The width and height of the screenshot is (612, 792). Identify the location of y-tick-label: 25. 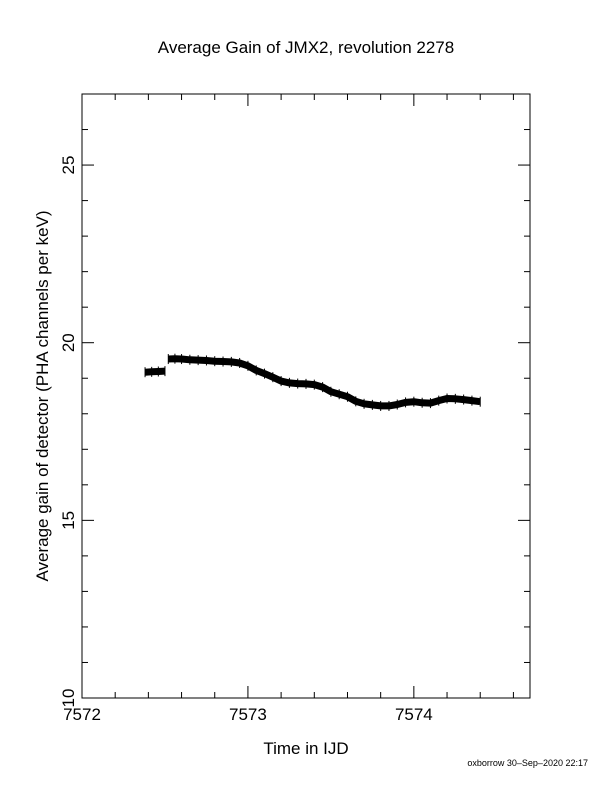
(68, 165).